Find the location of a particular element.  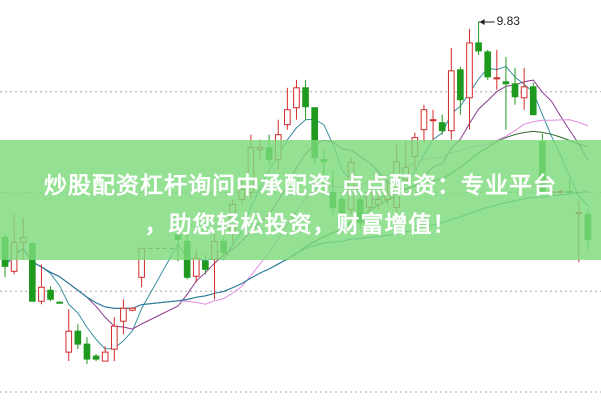

banner-line-2: ，助您轻松投资，财富增值！ is located at coordinates (300, 225).